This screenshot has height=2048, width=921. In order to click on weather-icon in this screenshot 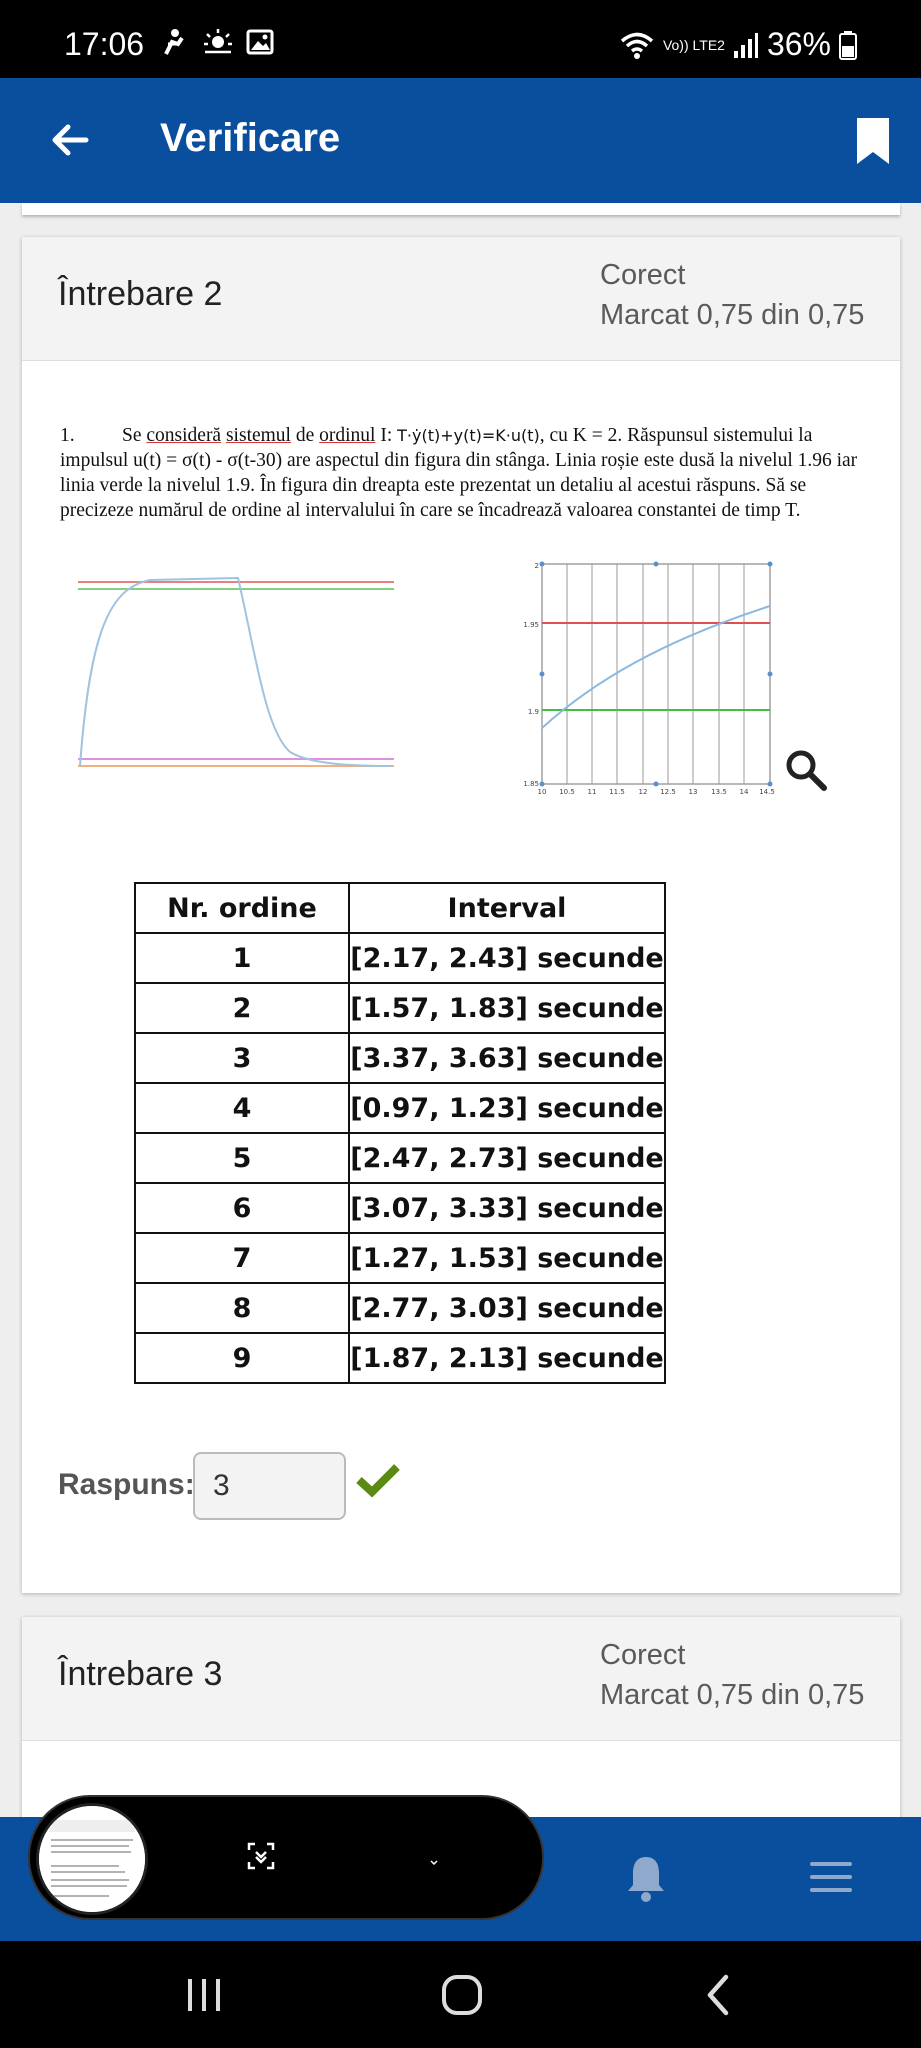, I will do `click(217, 42)`.